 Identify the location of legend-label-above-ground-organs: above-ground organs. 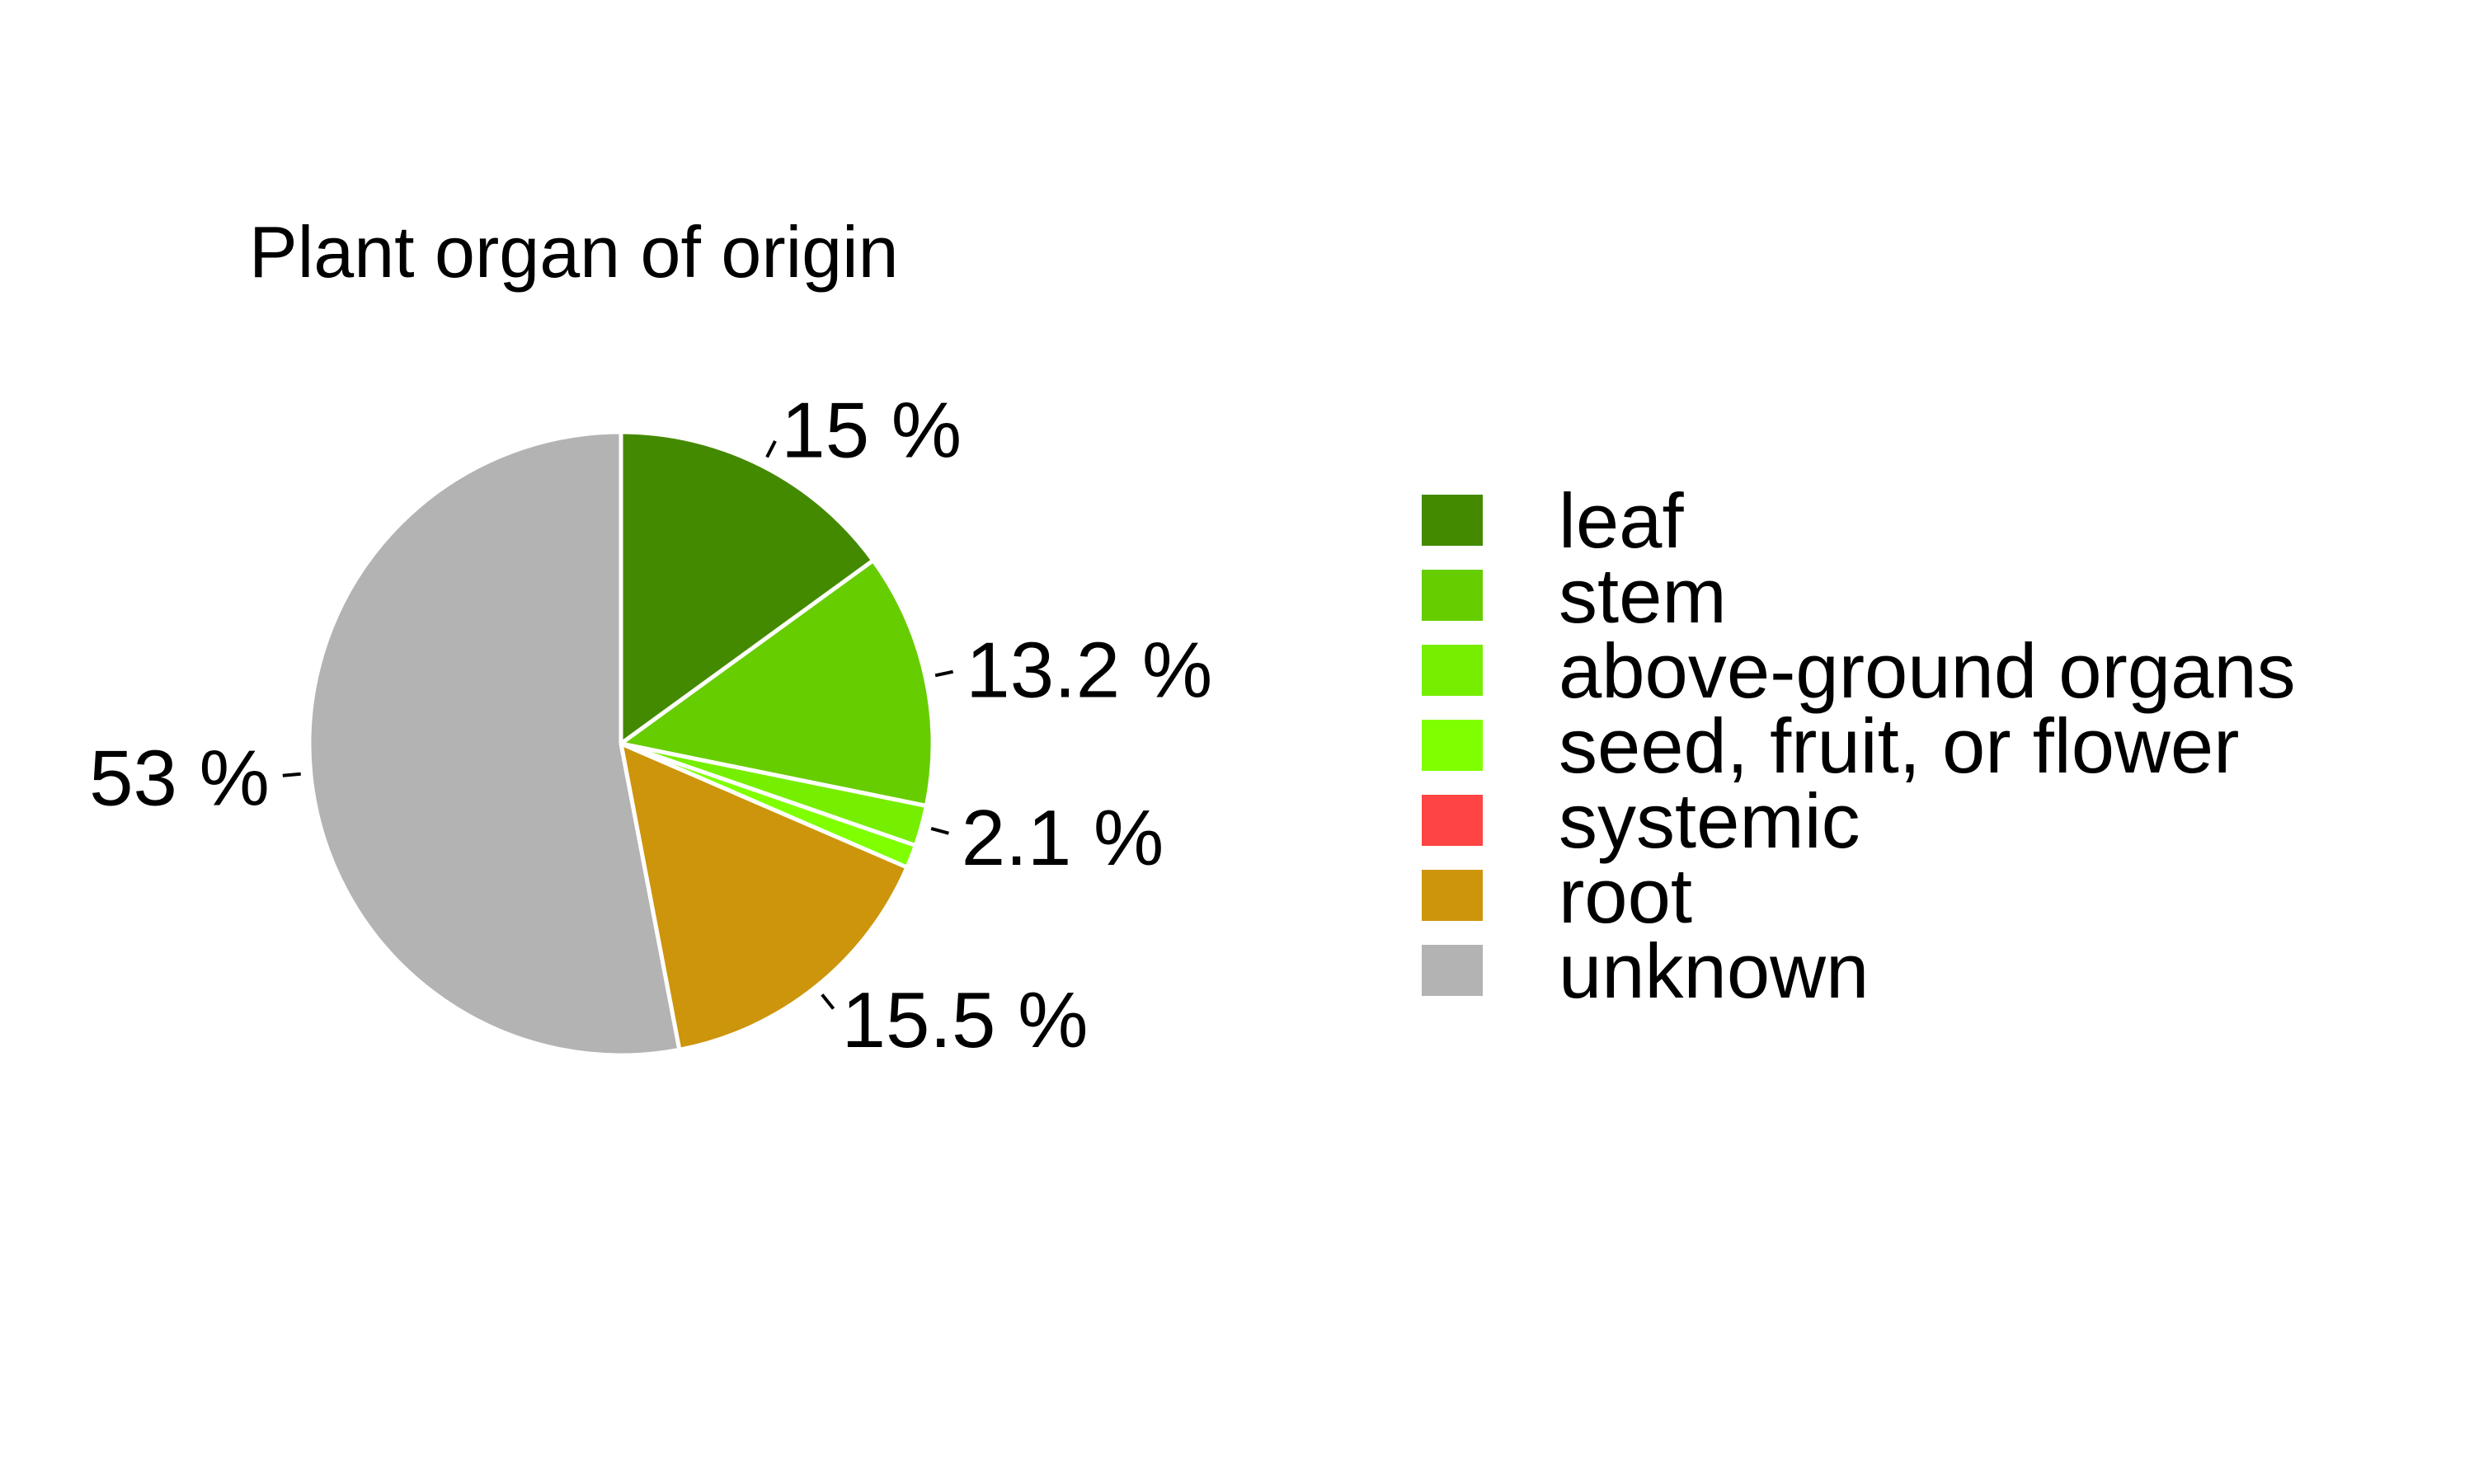
(1927, 670).